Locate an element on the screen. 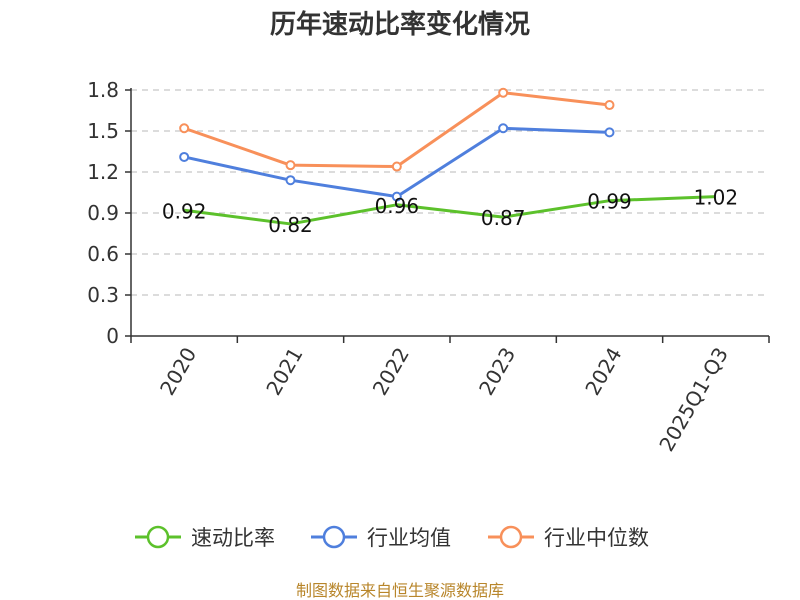 The height and width of the screenshot is (600, 800). data-labels: 0.92 0.82 0.96 0.87 0.99 1.02 is located at coordinates (450, 211).